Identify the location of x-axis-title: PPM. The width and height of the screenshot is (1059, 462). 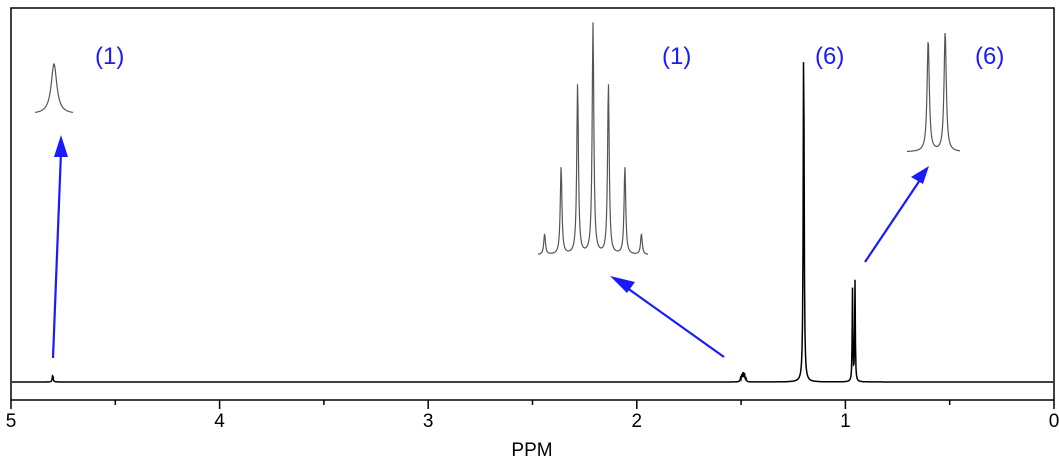
(531, 450).